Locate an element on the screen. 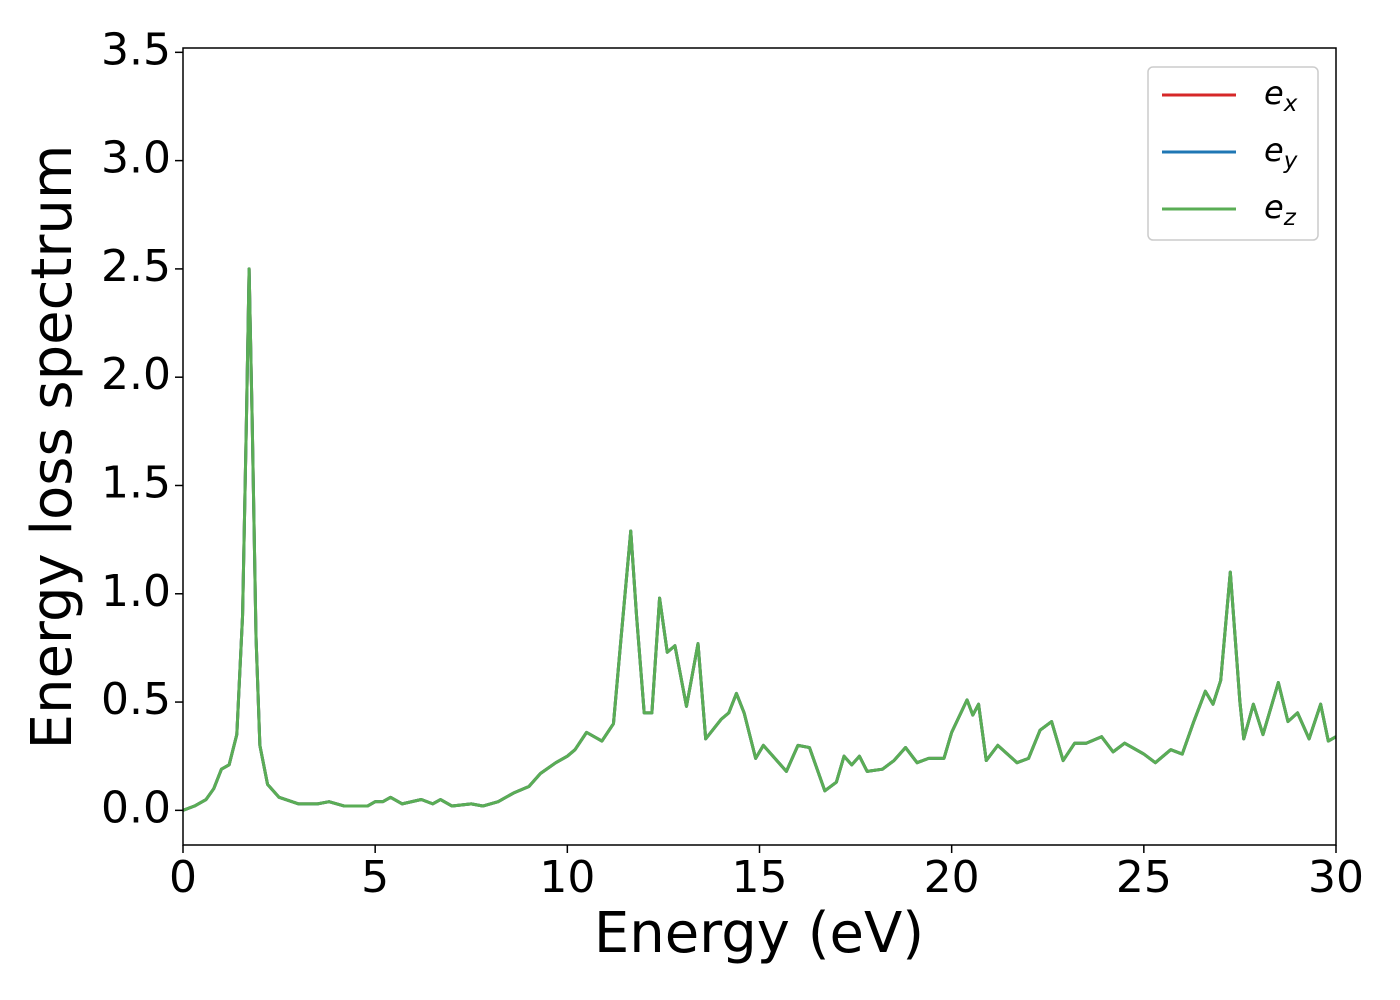 This screenshot has width=1400, height=1000. y-tick-label: 0.0 is located at coordinates (136, 807).